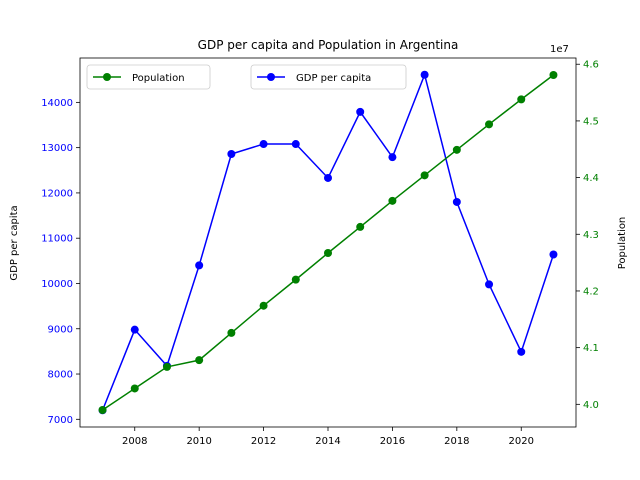  I want to click on y-left-tick-label: 7000, so click(60, 420).